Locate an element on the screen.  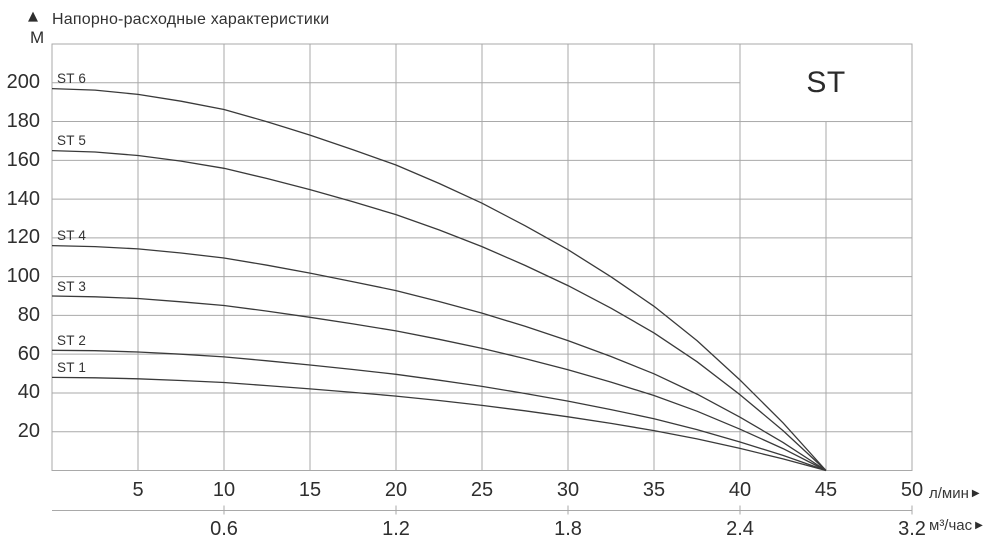
x-axis-arrow-icon: ▶ is located at coordinates (975, 493).